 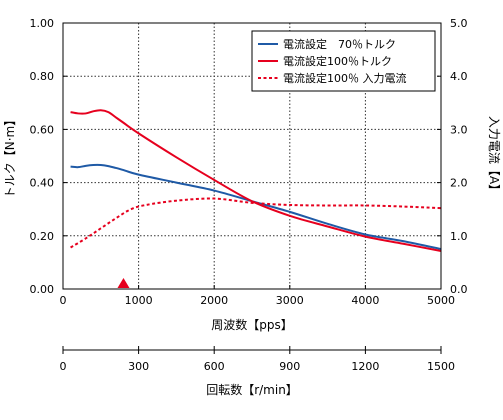 I want to click on rpm-tick-label: 300, so click(x=138, y=366).